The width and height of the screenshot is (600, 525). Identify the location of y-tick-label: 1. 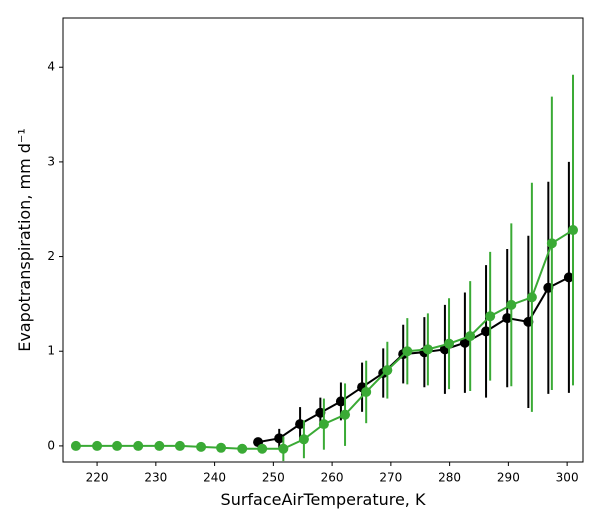
(51, 351).